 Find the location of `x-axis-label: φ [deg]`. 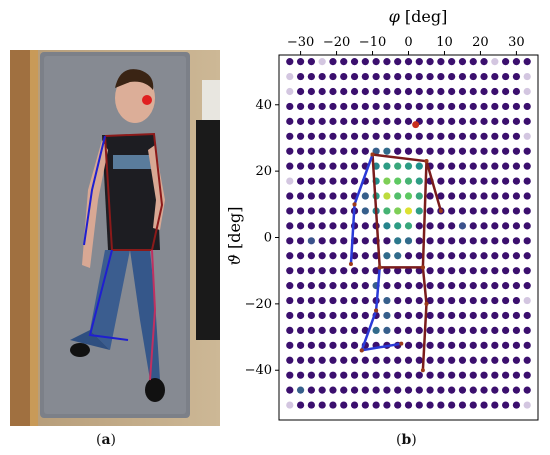

x-axis-label: φ [deg] is located at coordinates (418, 16).